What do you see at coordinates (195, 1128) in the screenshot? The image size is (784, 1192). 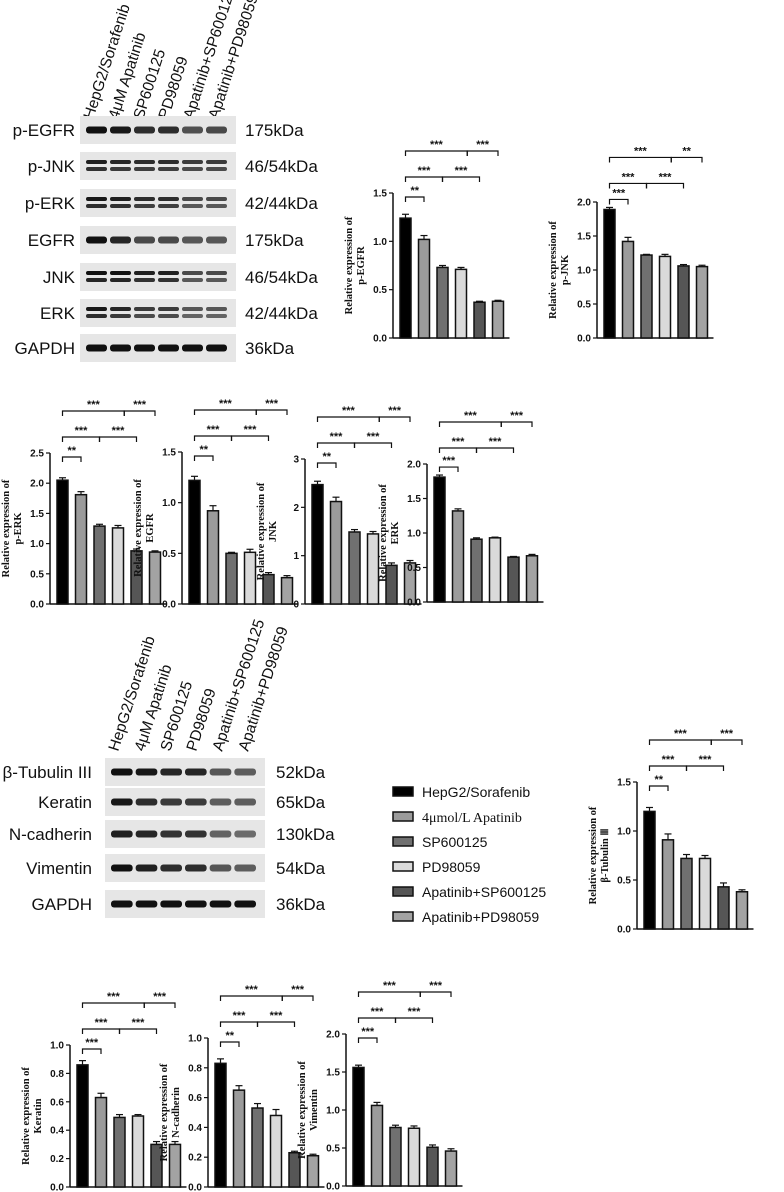 I see `y-tick-label: 0.4` at bounding box center [195, 1128].